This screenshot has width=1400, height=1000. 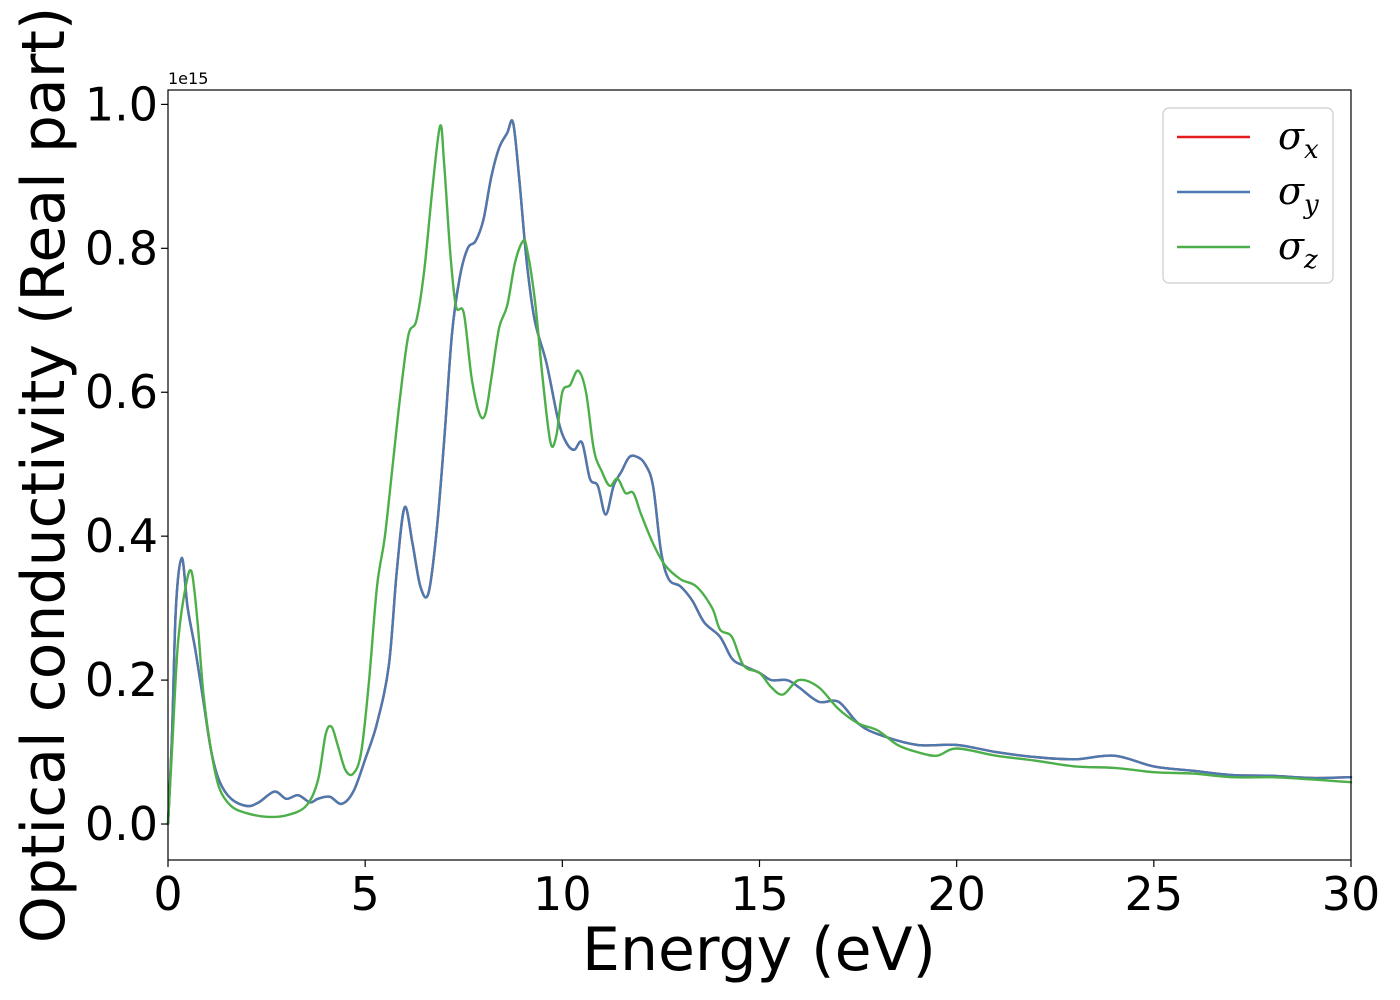 I want to click on x-tick-label: 10, so click(x=562, y=894).